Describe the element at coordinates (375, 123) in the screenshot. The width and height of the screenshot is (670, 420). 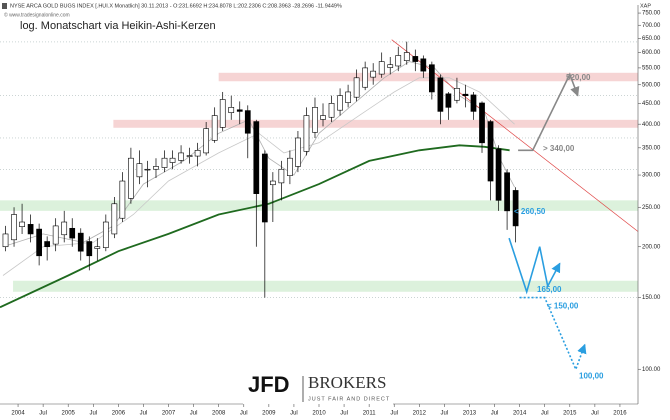
I see `zone` at that location.